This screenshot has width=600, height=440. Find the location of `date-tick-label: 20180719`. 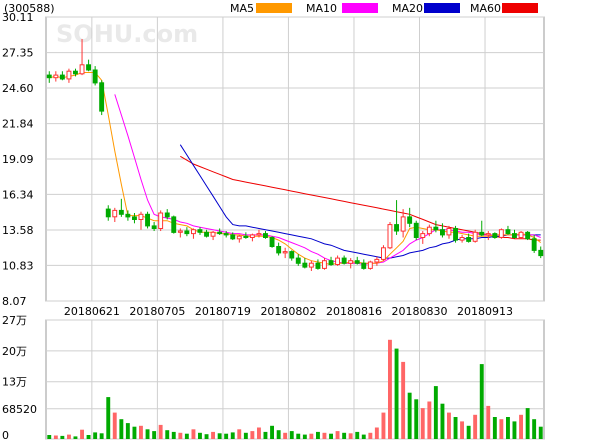

date-tick-label: 20180719 is located at coordinates (223, 311).